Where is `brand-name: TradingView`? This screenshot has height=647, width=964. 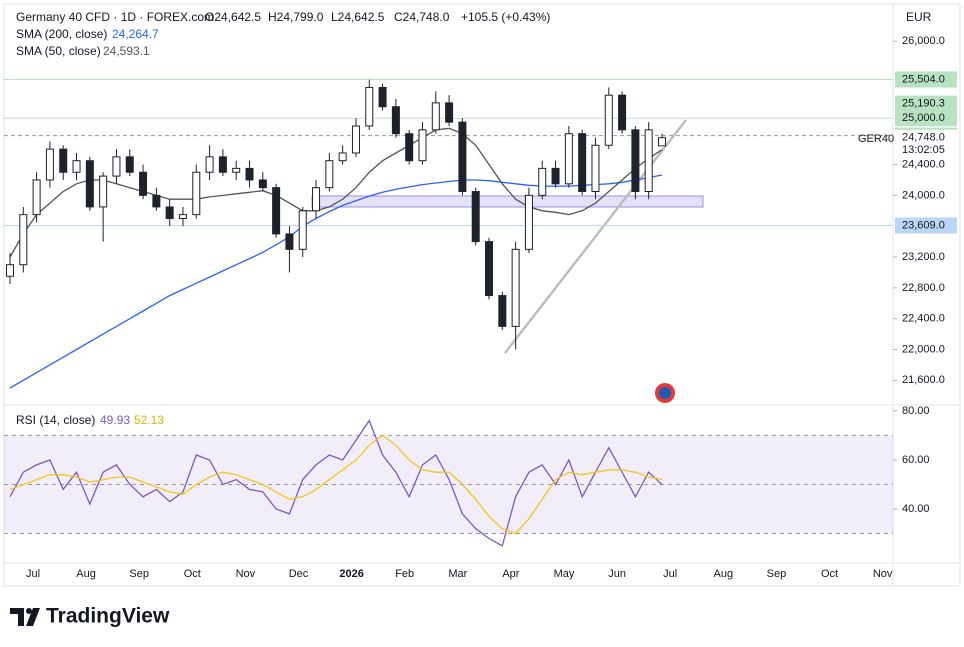 brand-name: TradingView is located at coordinates (108, 616).